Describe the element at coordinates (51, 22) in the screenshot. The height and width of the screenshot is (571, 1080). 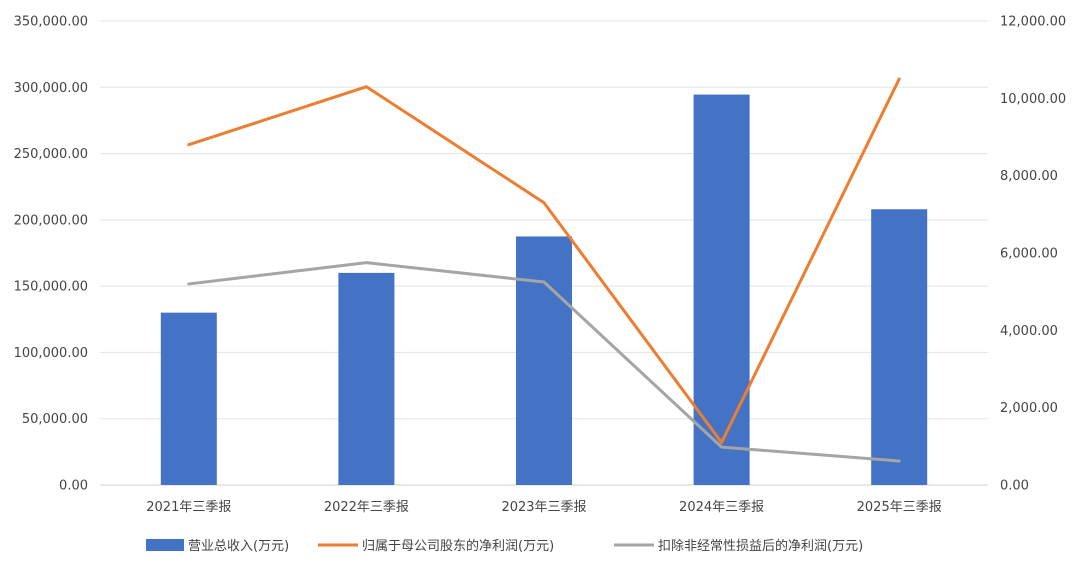
I see `left-axis-tick-label: 350,000.00` at that location.